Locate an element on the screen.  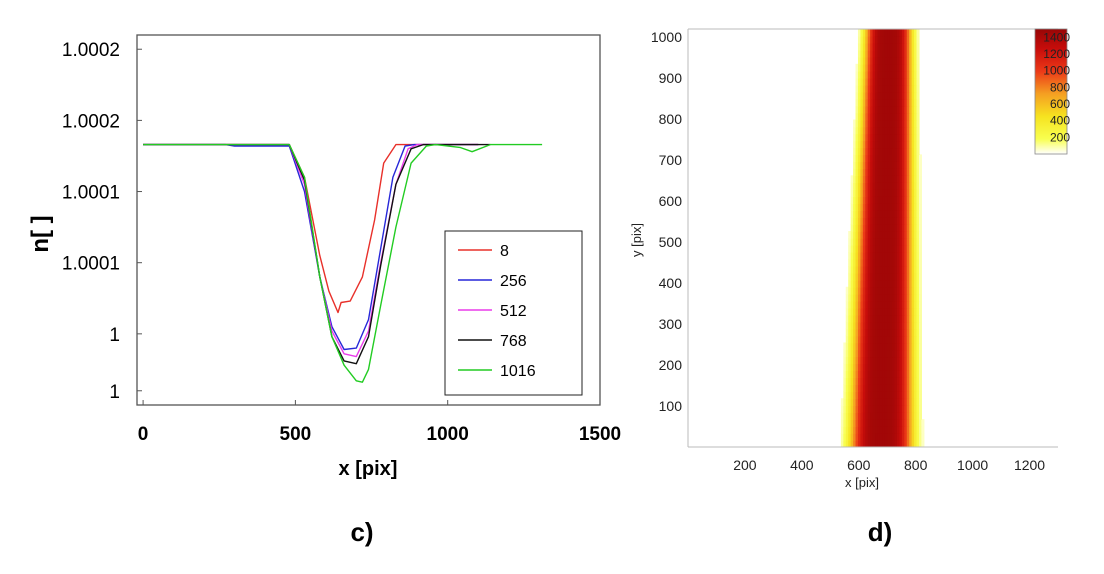
y-tick-label: 900 is located at coordinates (671, 78).